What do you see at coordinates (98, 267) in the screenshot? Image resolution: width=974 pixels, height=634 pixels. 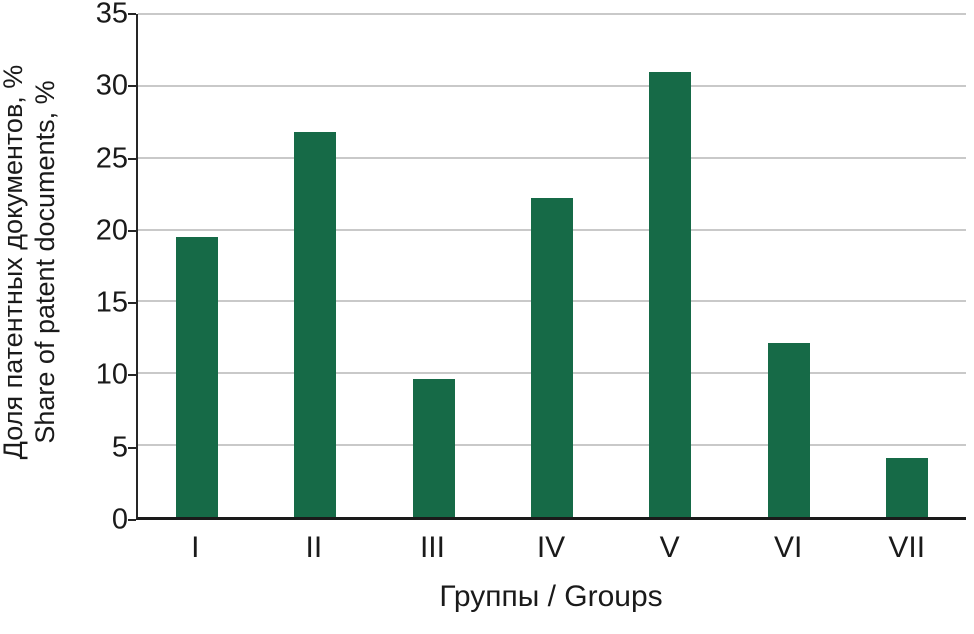 I see `y-axis-tick-labels: 0 5 10 15 20 25 30 35` at bounding box center [98, 267].